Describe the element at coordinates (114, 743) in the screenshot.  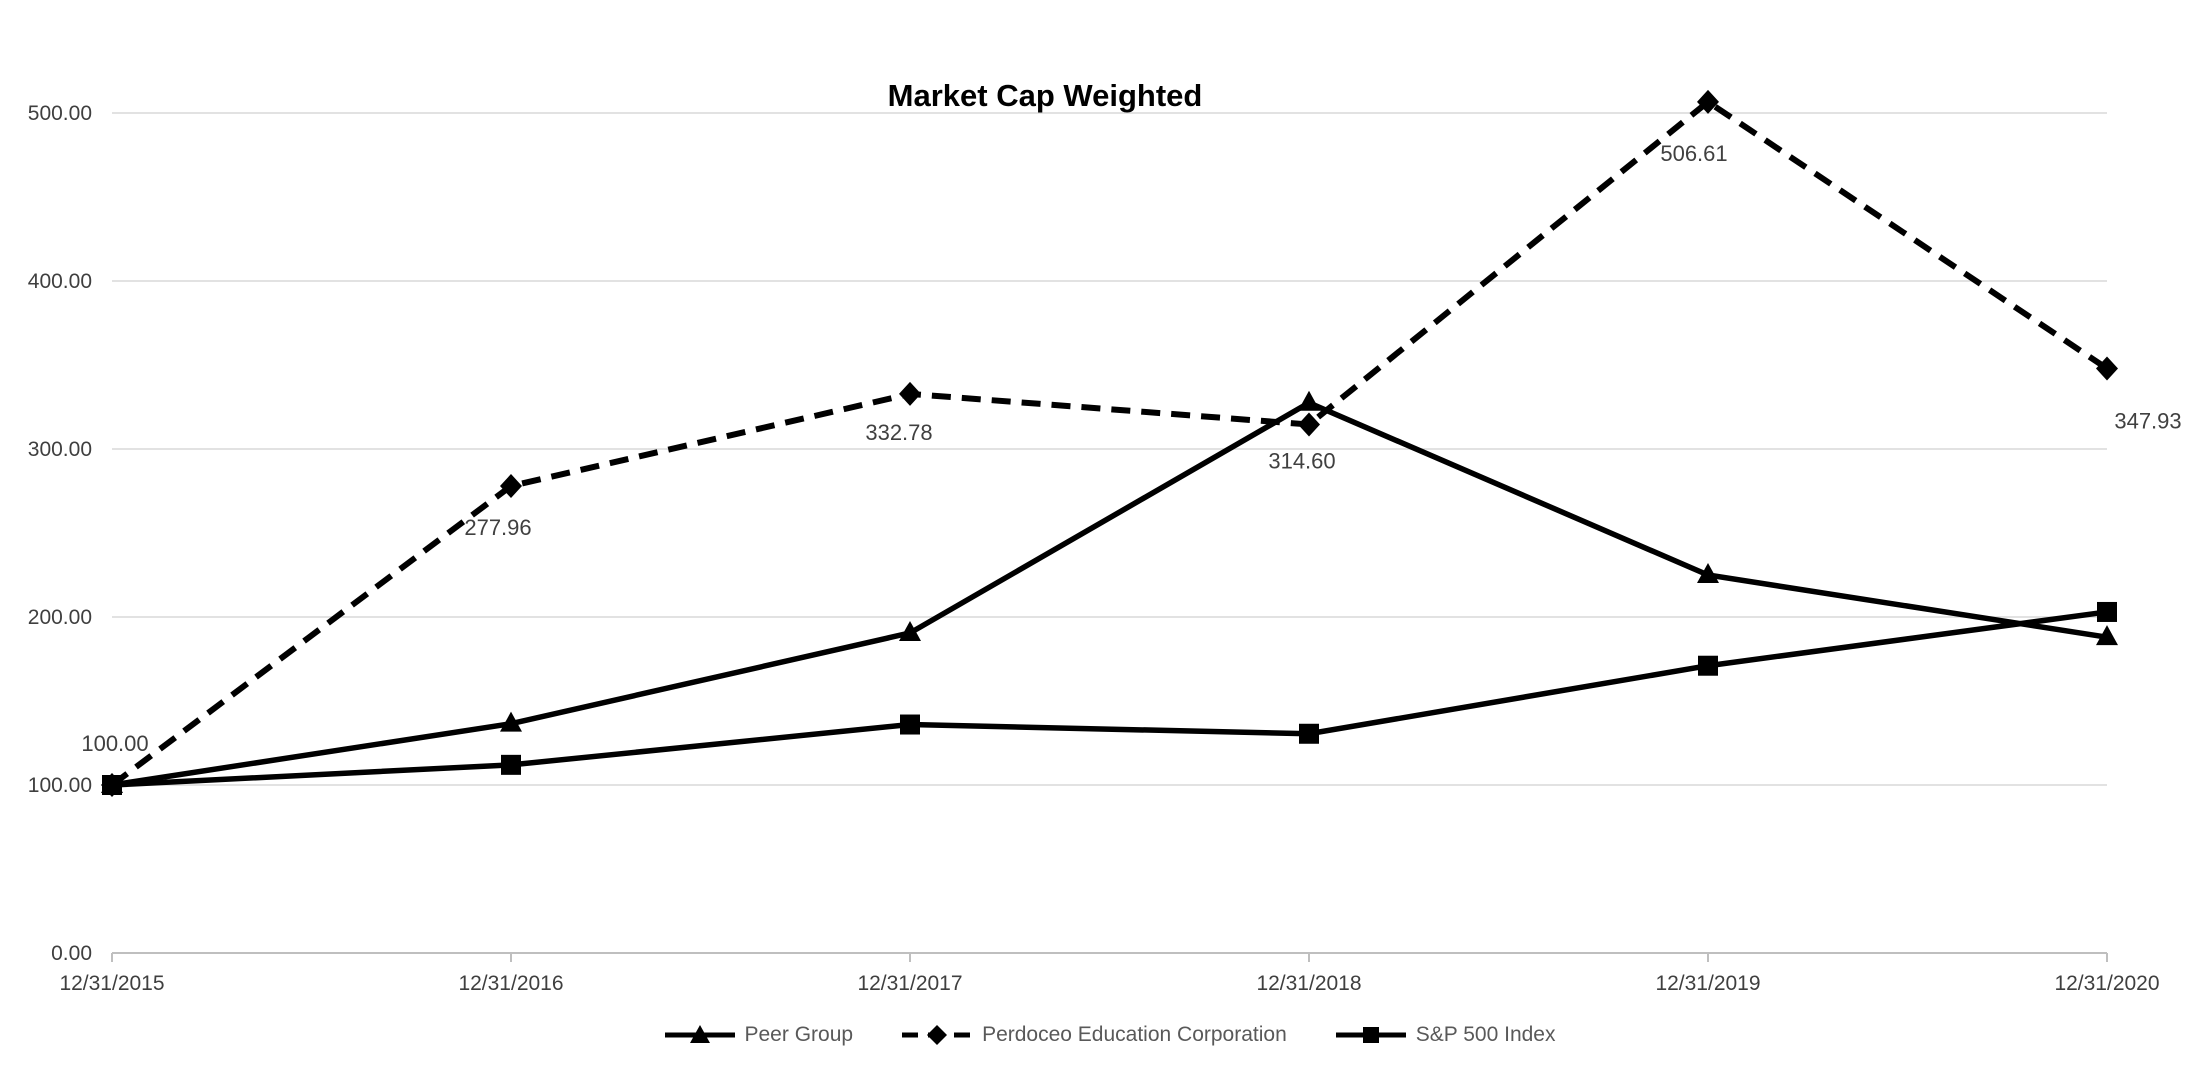
I see `data-label: 100.00` at that location.